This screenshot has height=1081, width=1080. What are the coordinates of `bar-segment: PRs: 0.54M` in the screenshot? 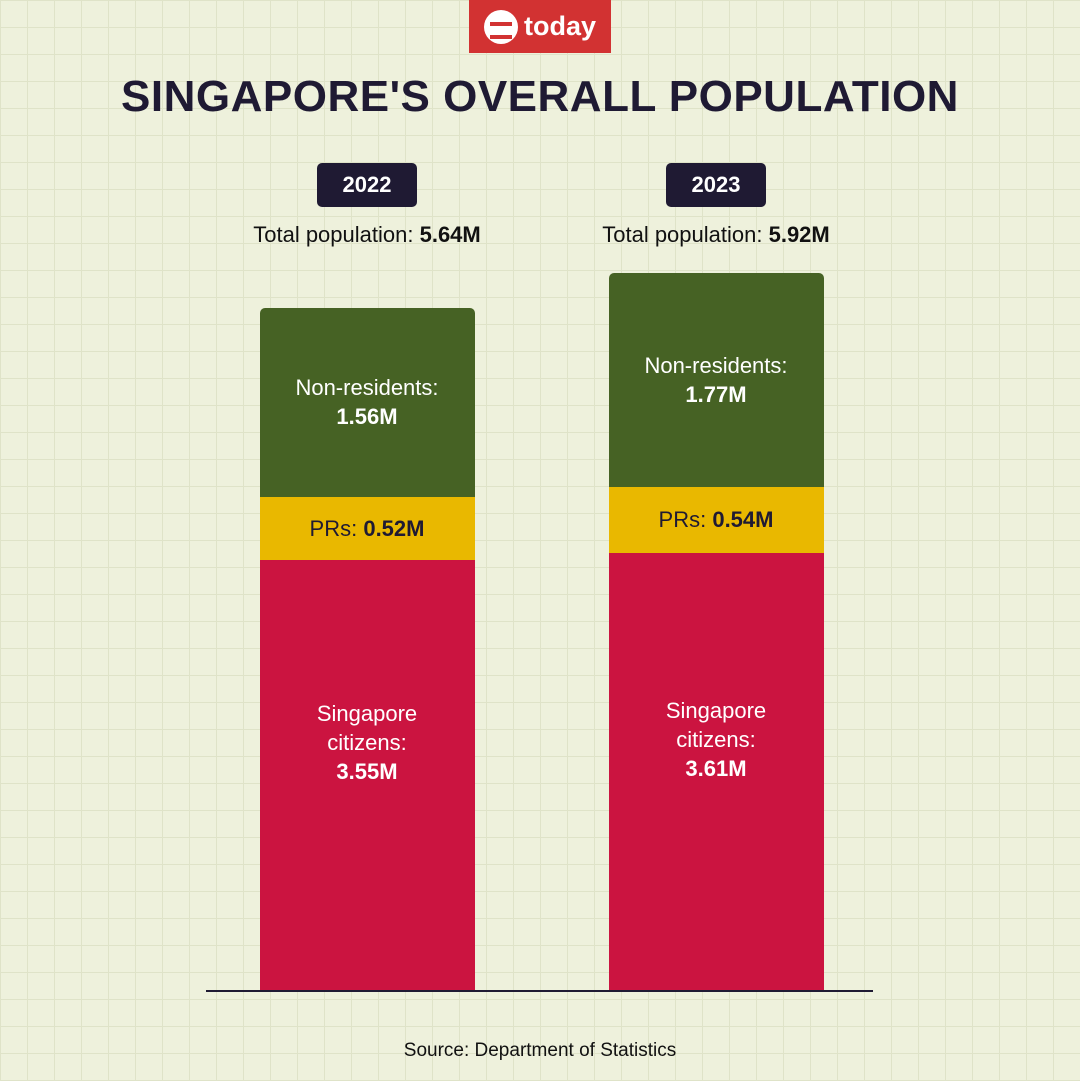 It's located at (716, 520).